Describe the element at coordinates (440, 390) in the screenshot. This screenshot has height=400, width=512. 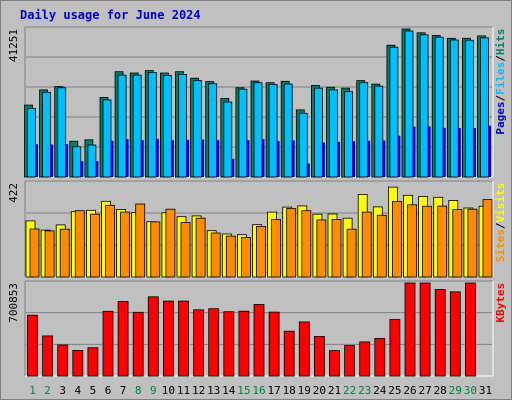
I see `day-label-28: 28` at that location.